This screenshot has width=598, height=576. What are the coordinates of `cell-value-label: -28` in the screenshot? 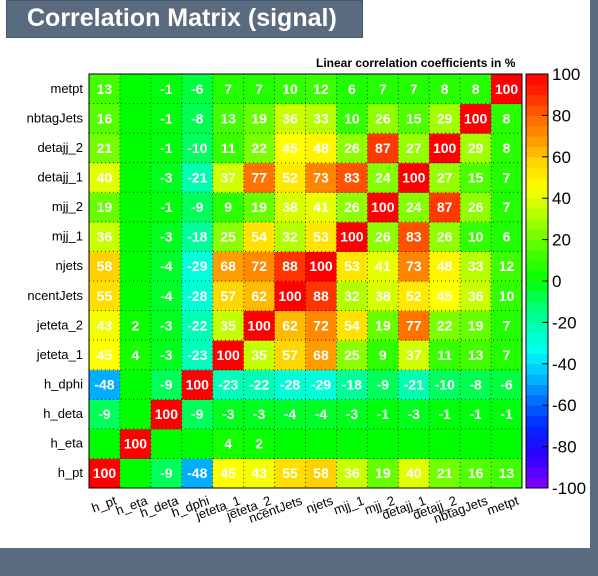 It's located at (197, 296).